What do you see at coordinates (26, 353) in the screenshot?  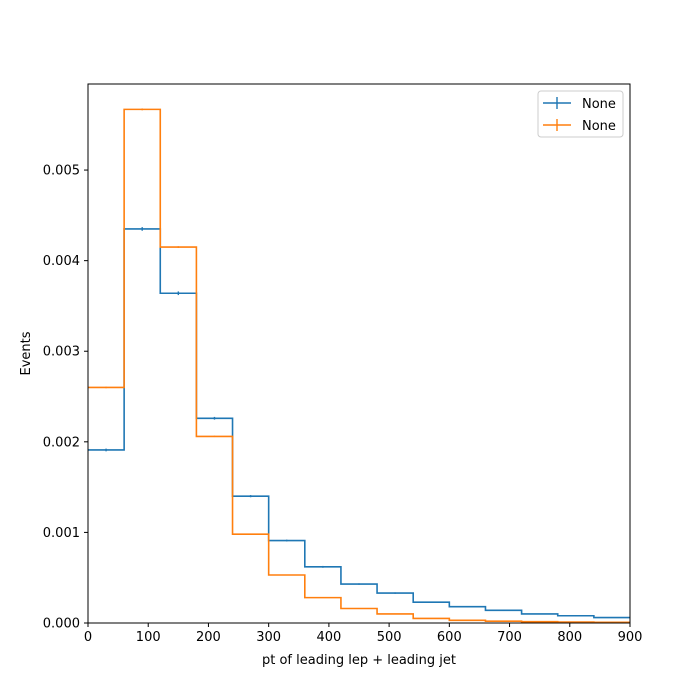 I see `y-axis-label: Events` at bounding box center [26, 353].